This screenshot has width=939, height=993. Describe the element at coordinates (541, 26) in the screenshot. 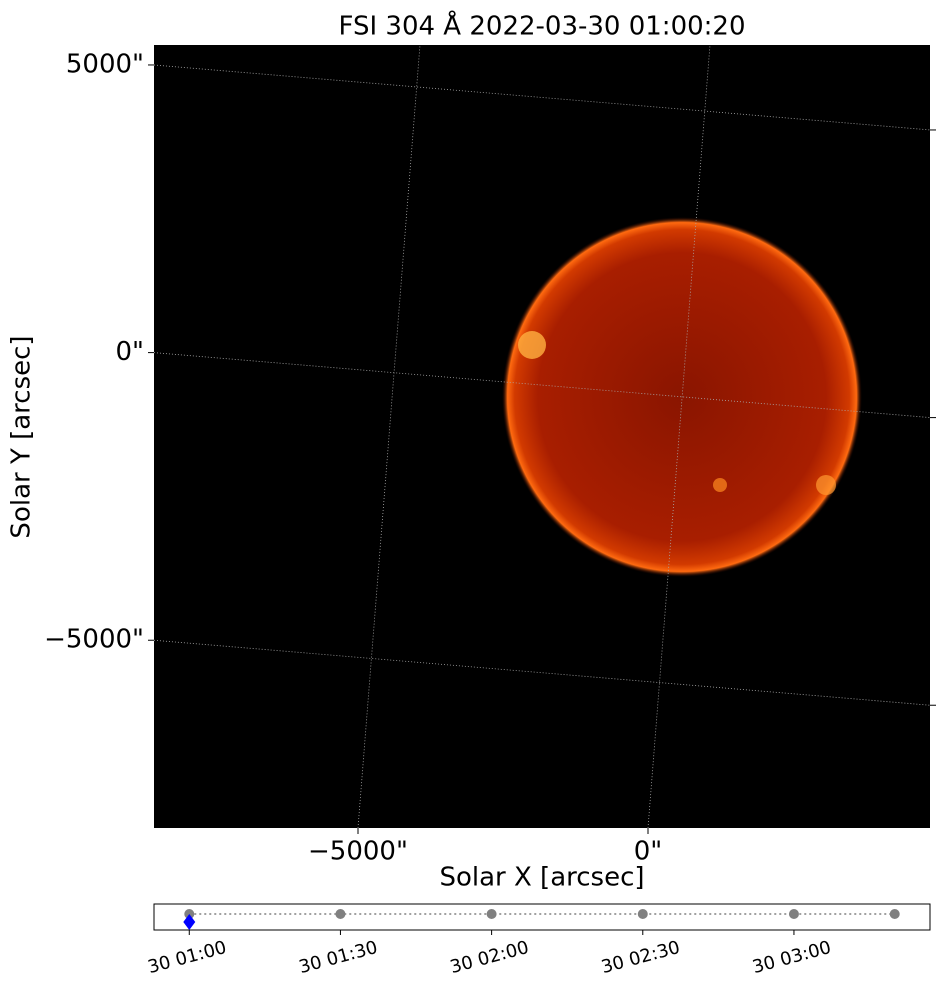

I see `chart-title: FSI 304 Å 2022-03-30 01:00:20` at that location.